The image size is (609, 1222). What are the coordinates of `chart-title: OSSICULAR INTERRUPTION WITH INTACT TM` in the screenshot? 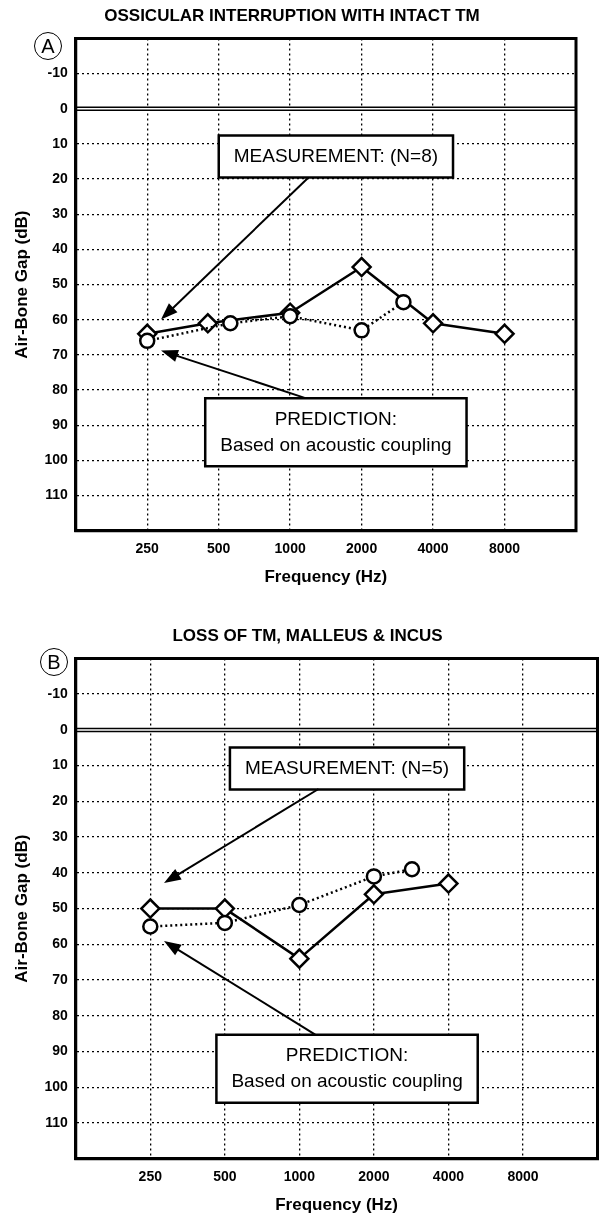 It's located at (292, 15).